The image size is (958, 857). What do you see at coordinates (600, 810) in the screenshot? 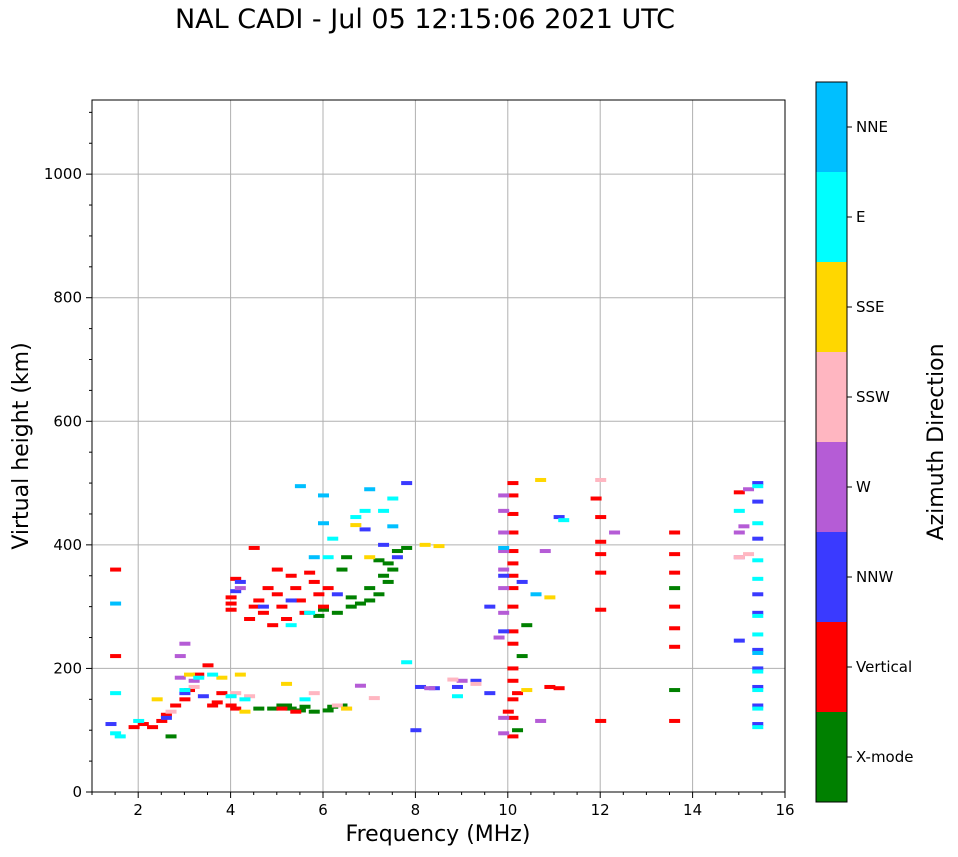
I see `x-tick-label: 12` at bounding box center [600, 810].